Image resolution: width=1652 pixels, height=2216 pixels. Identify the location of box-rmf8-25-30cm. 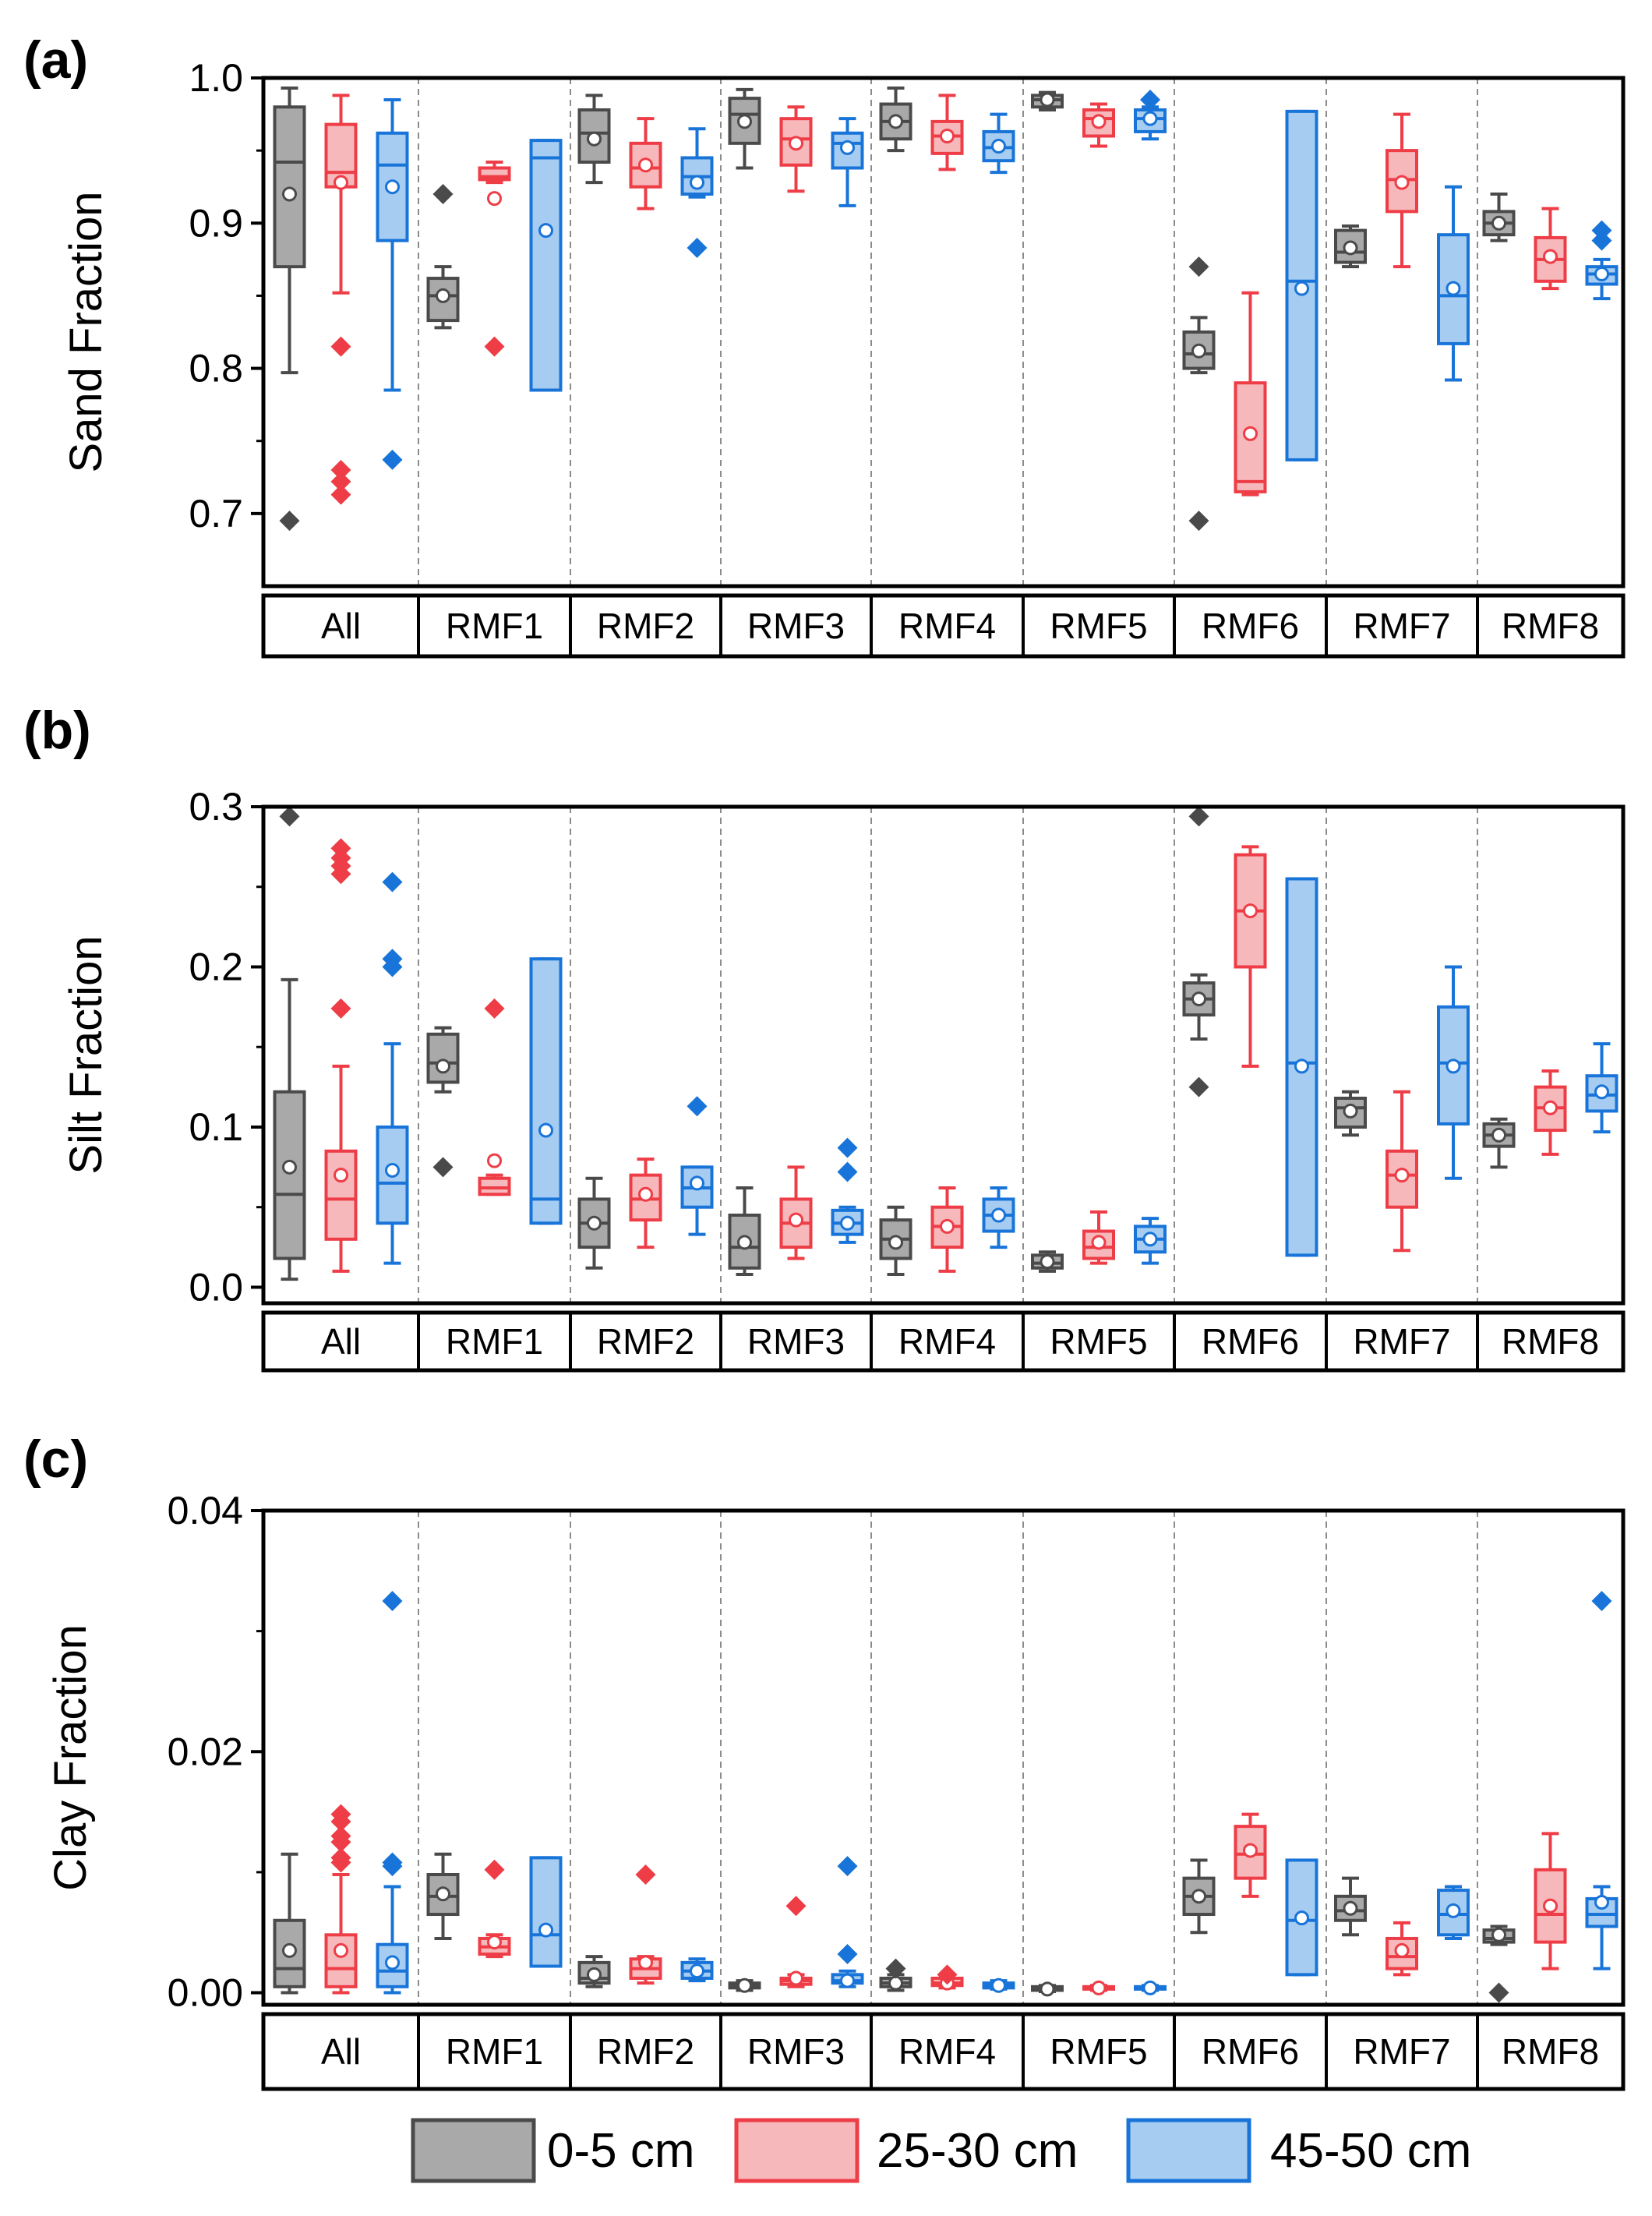
(1551, 1112).